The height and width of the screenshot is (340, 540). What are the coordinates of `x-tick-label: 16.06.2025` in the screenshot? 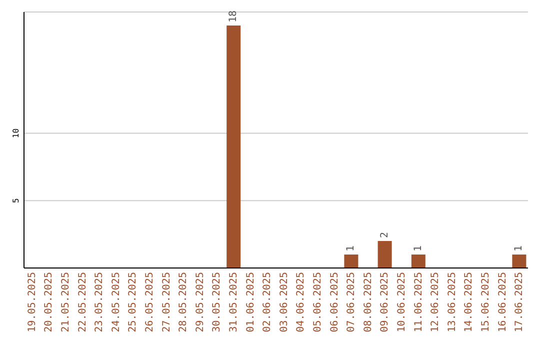 It's located at (502, 302).